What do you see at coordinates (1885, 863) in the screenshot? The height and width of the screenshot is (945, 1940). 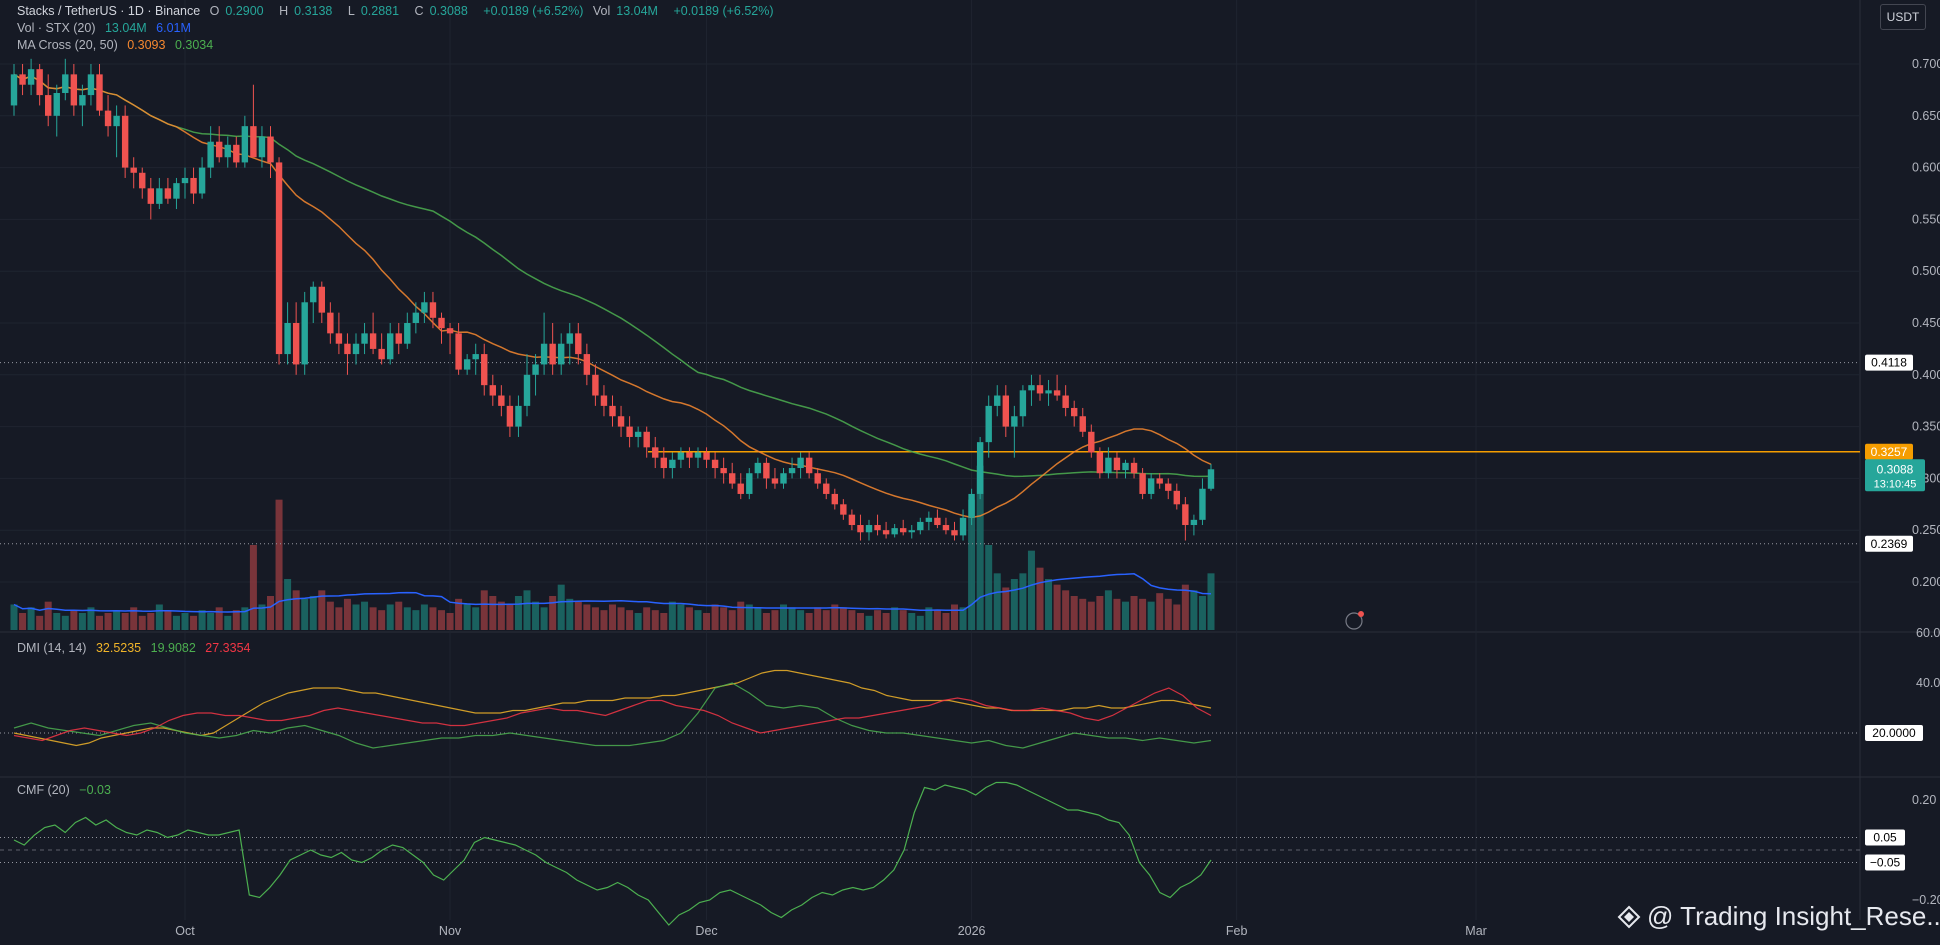 I see `cmf-level-label: −0.05` at bounding box center [1885, 863].